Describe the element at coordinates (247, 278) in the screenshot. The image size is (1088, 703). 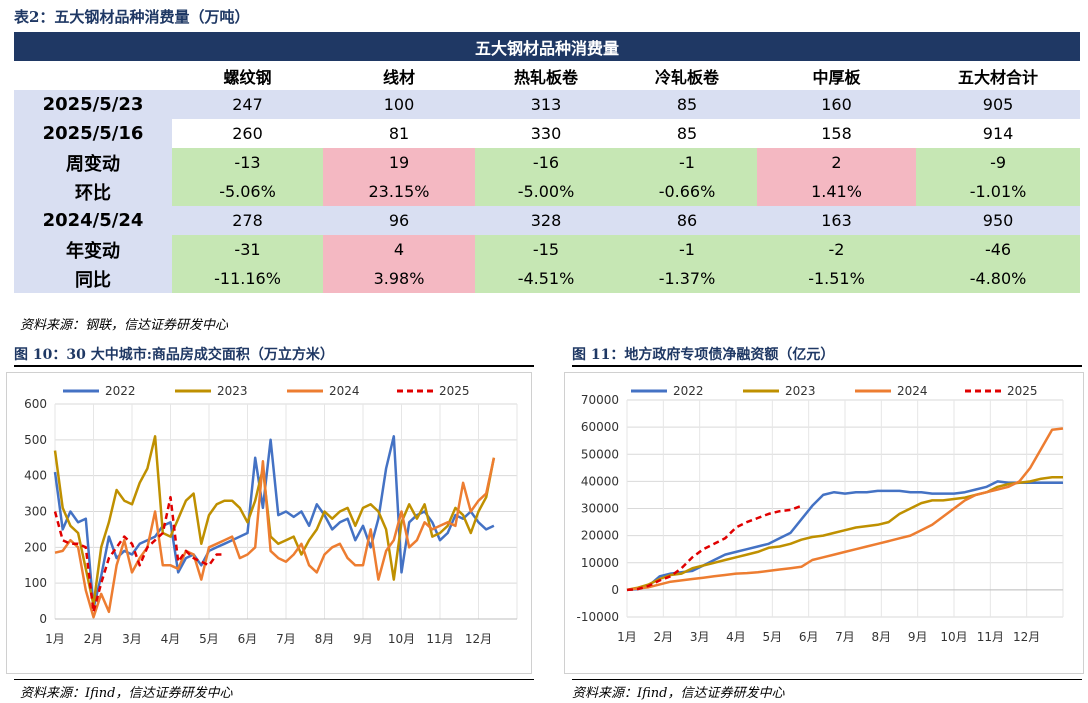
I see `table-cell: -11.16%` at that location.